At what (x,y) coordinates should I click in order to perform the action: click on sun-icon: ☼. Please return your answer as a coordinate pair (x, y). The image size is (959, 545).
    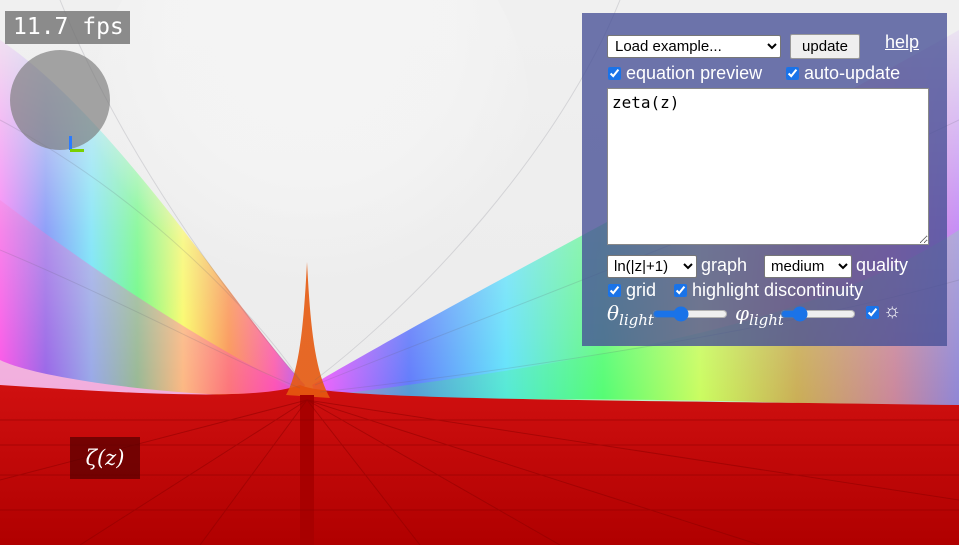
    Looking at the image, I should click on (892, 311).